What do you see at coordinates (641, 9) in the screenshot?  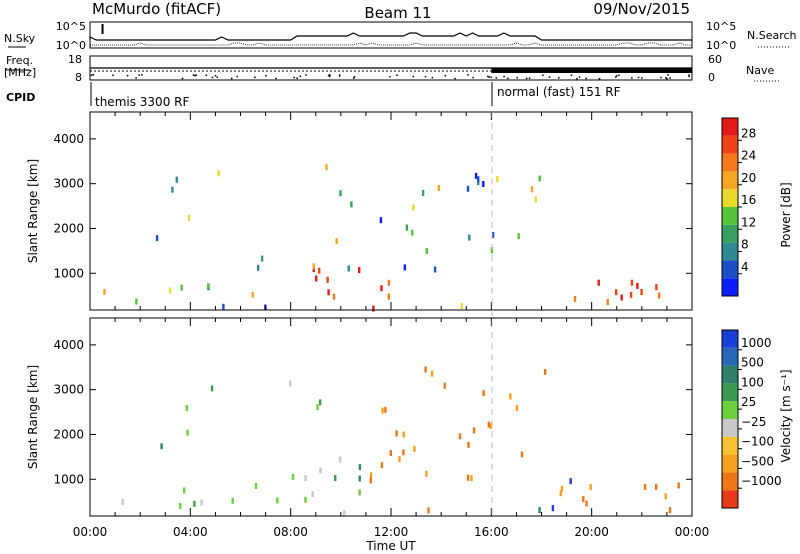 I see `date-title: 09/Nov/2015` at bounding box center [641, 9].